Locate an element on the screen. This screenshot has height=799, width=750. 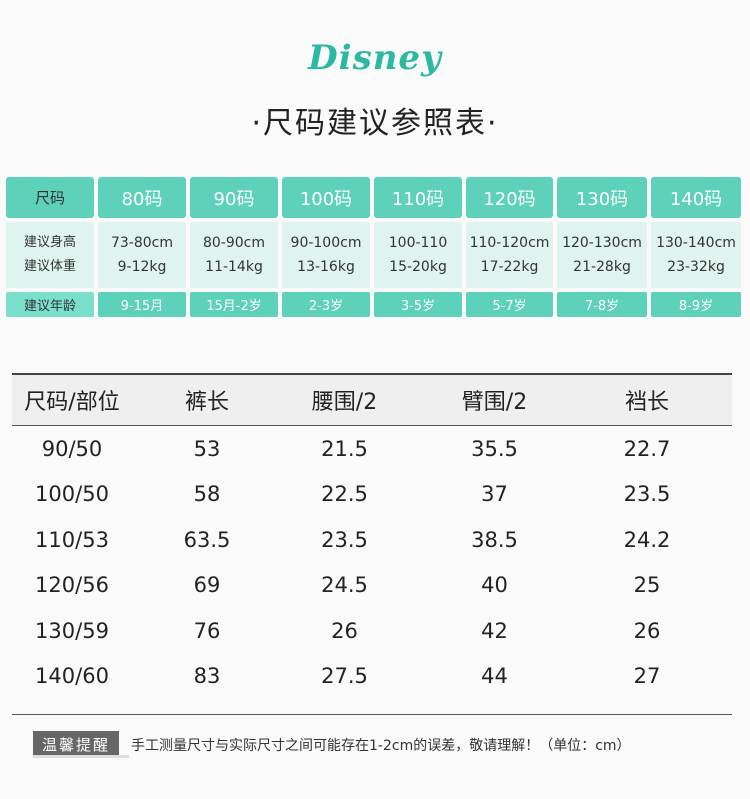
age-cell: 8-9岁 is located at coordinates (696, 304).